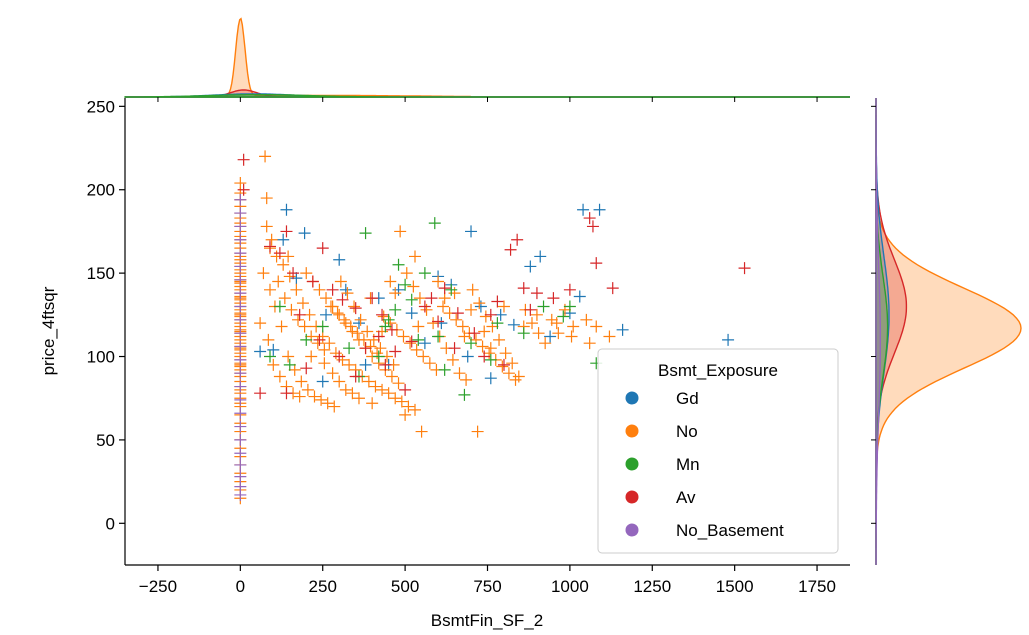  What do you see at coordinates (730, 530) in the screenshot?
I see `legend-entry-label: No_Basement` at bounding box center [730, 530].